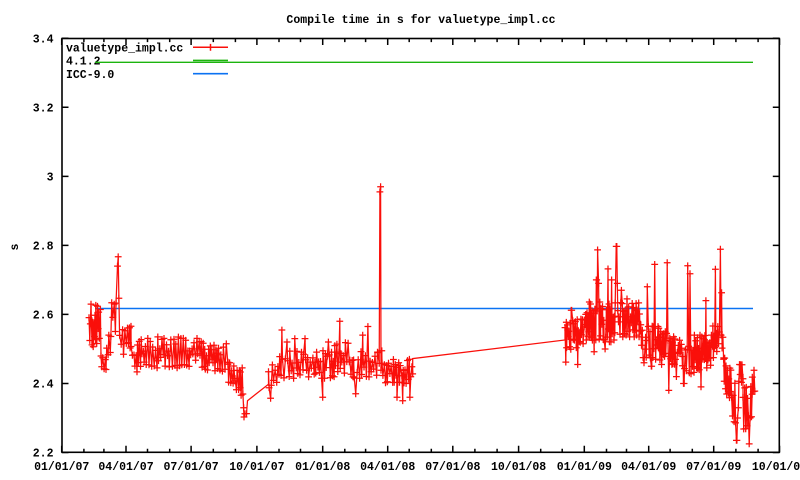 The image size is (800, 480). What do you see at coordinates (322, 467) in the screenshot?
I see `svg-text: 01/01/08` at bounding box center [322, 467].